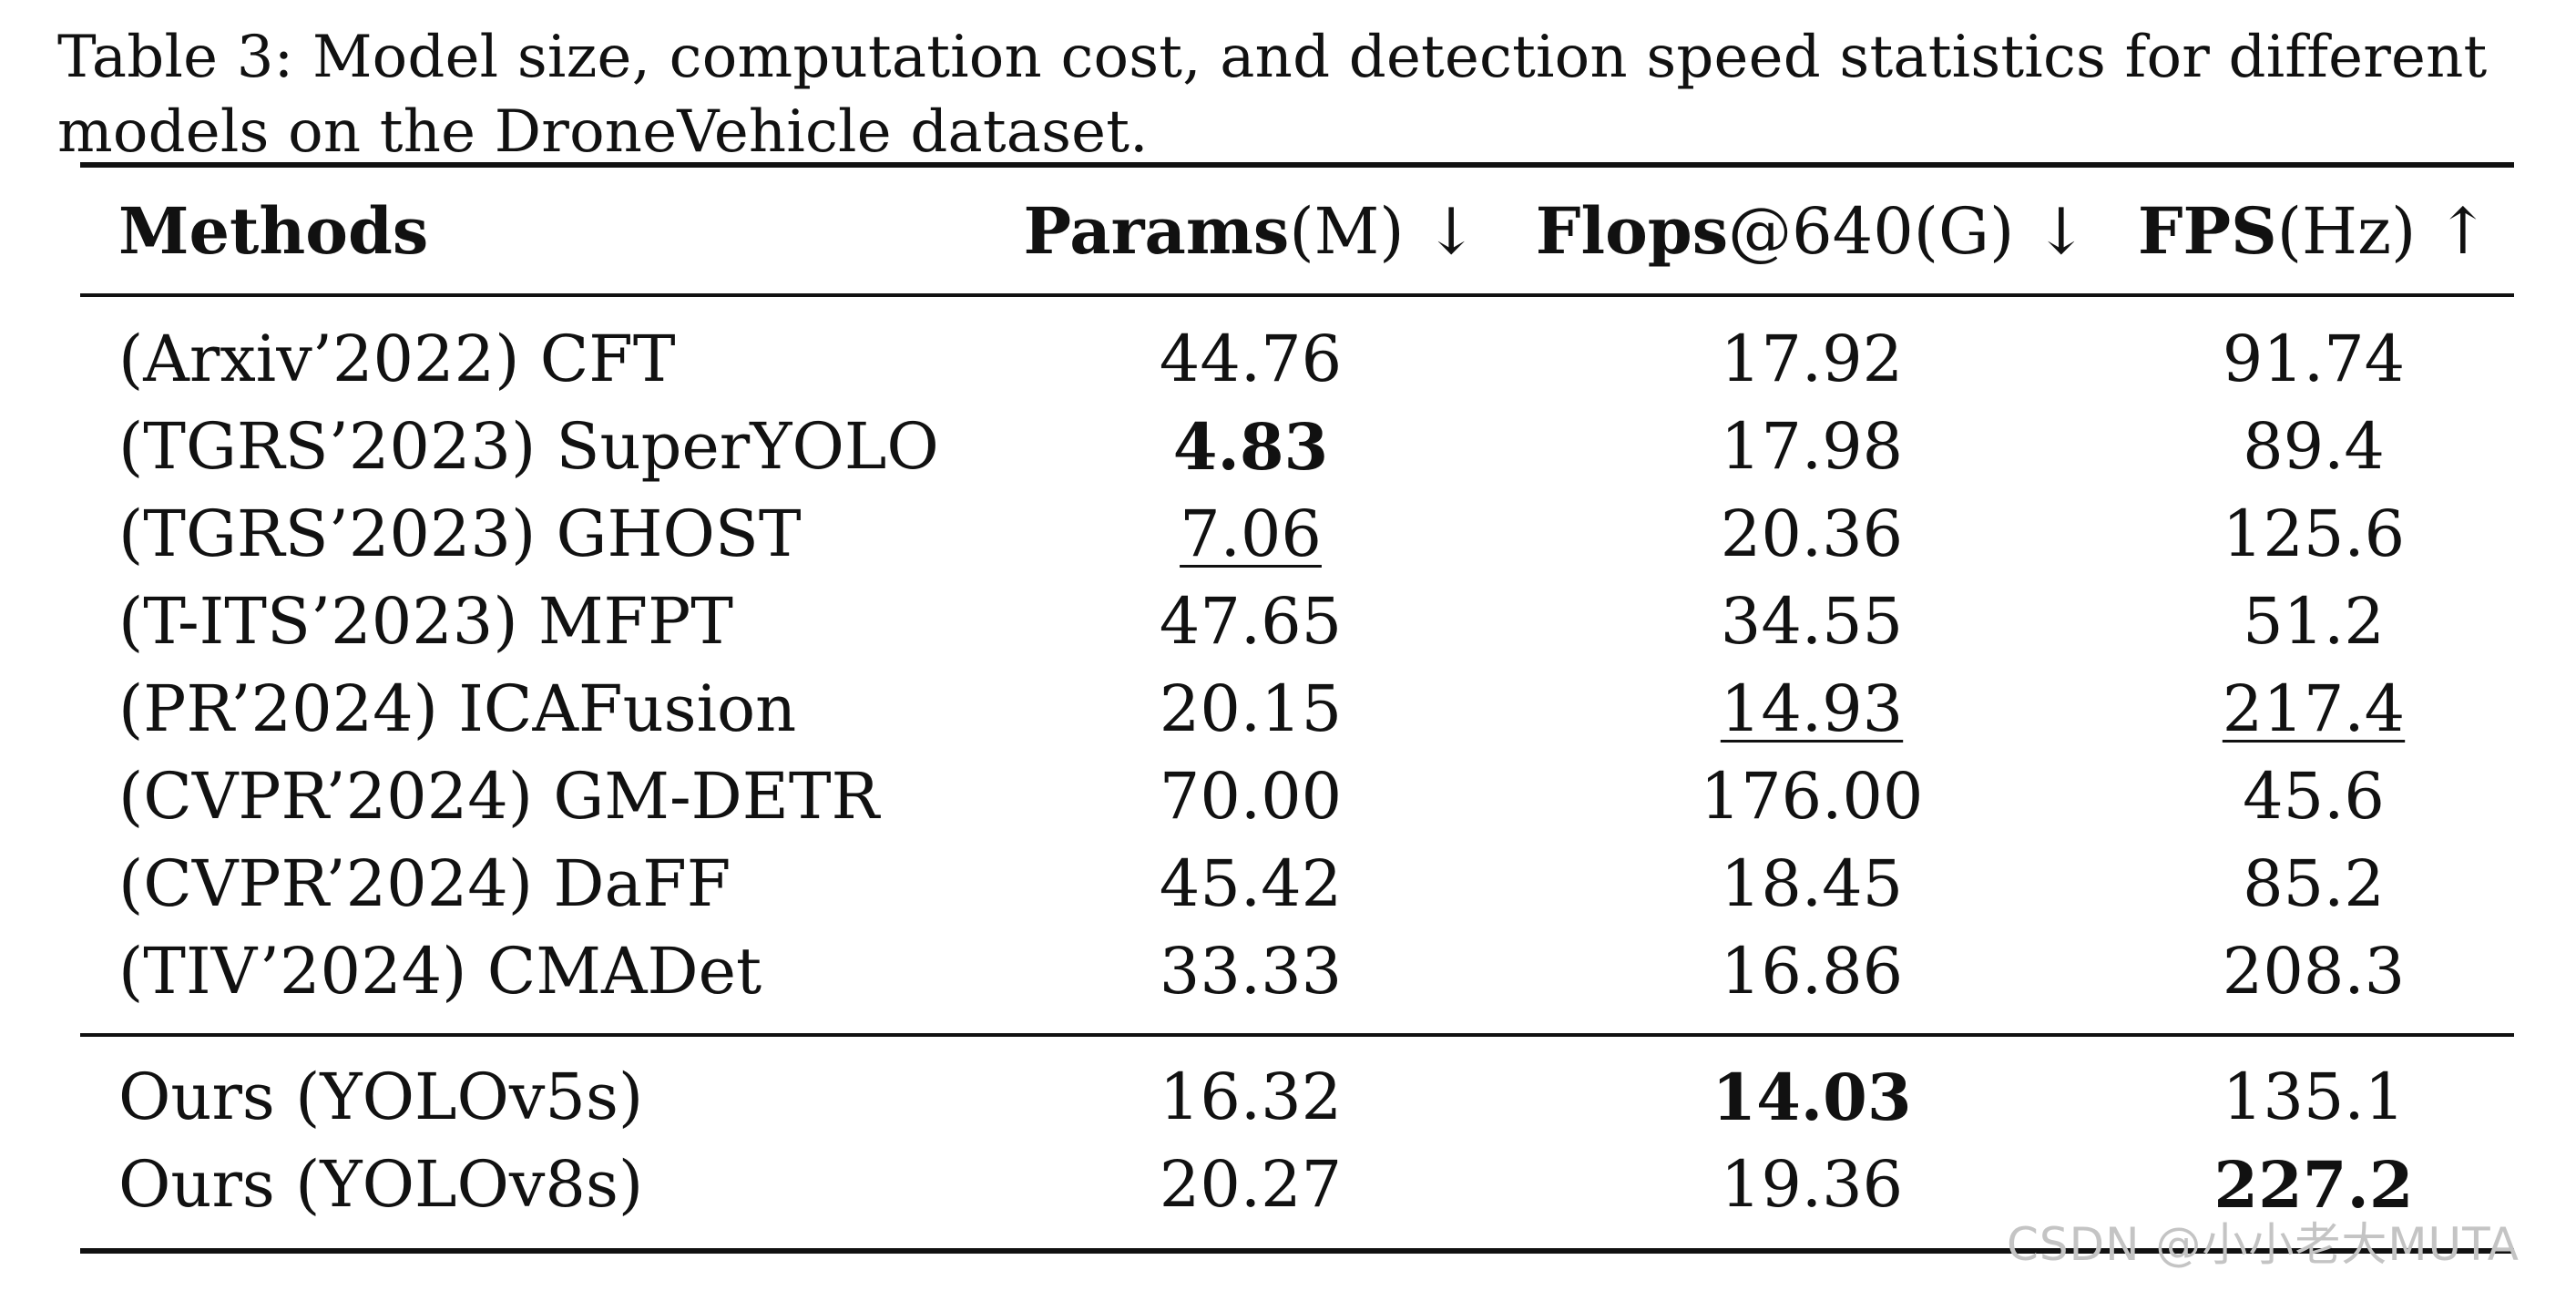 This screenshot has height=1301, width=2576. What do you see at coordinates (1250, 230) in the screenshot?
I see `header-params: Params(M) ↓` at bounding box center [1250, 230].